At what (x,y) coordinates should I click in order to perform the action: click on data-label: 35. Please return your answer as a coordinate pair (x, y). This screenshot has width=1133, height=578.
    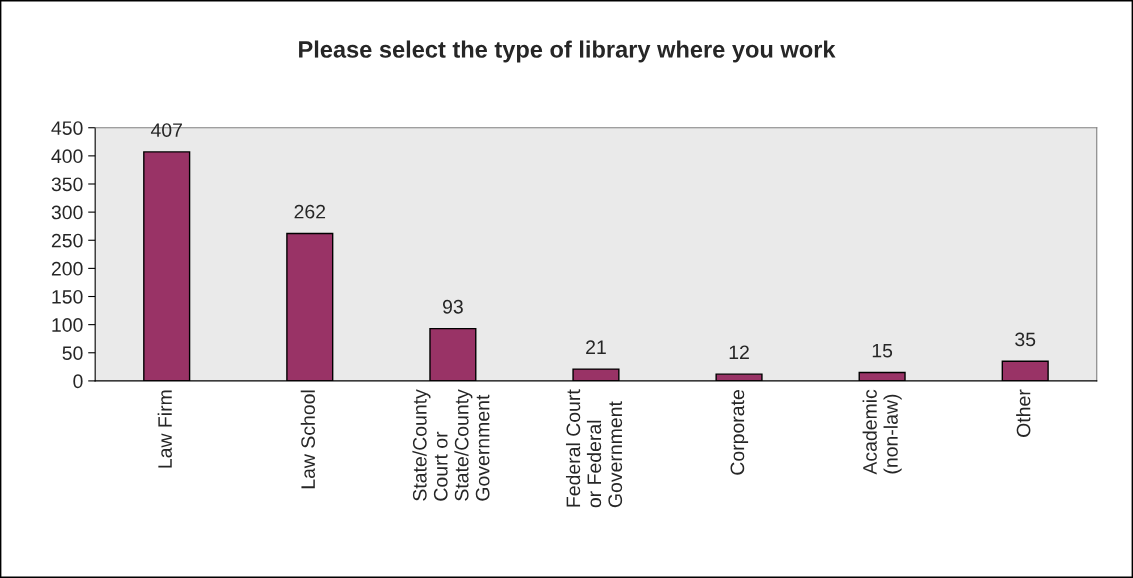
    Looking at the image, I should click on (1025, 339).